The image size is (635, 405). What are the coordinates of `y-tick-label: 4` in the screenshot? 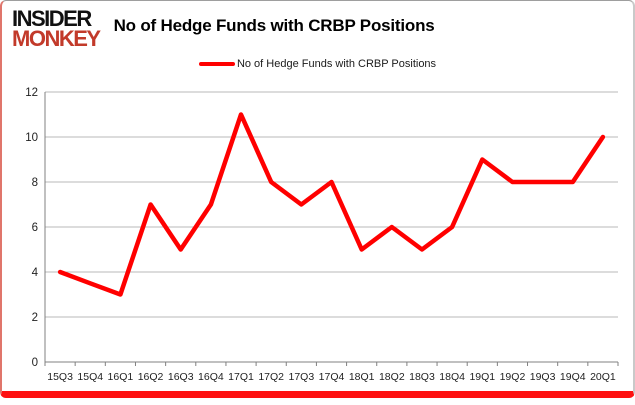 It's located at (35, 273).